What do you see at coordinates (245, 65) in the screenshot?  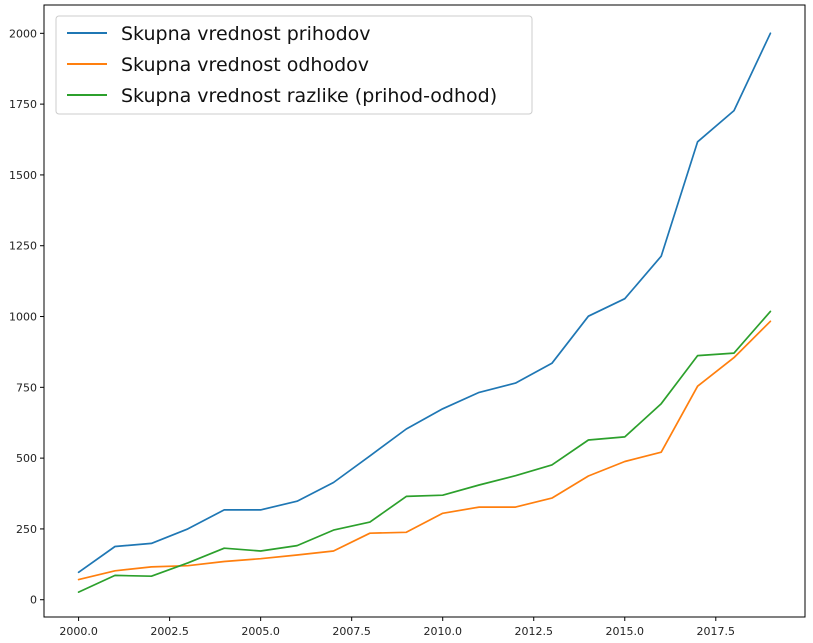 I see `legend-label: Skupna vrednost odhodov` at bounding box center [245, 65].